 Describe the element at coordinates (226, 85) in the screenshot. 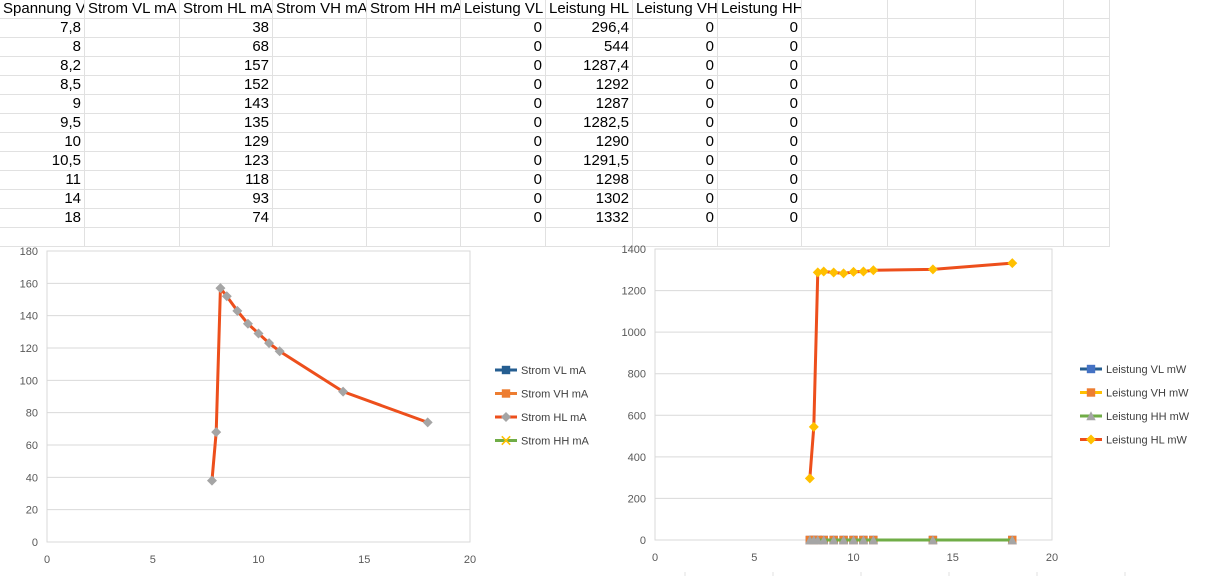

I see `table-cell: 152` at that location.